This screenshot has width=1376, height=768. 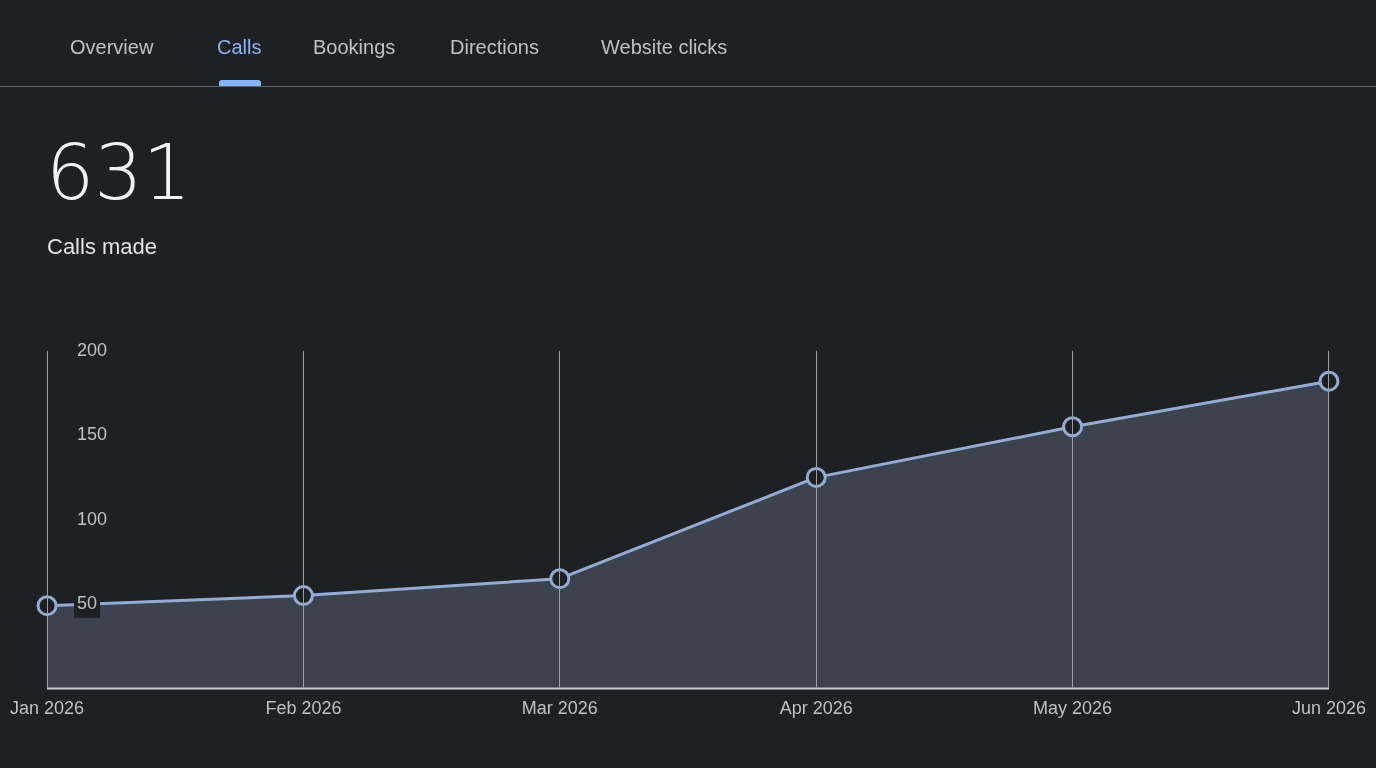 What do you see at coordinates (494, 47) in the screenshot?
I see `text: Directions` at bounding box center [494, 47].